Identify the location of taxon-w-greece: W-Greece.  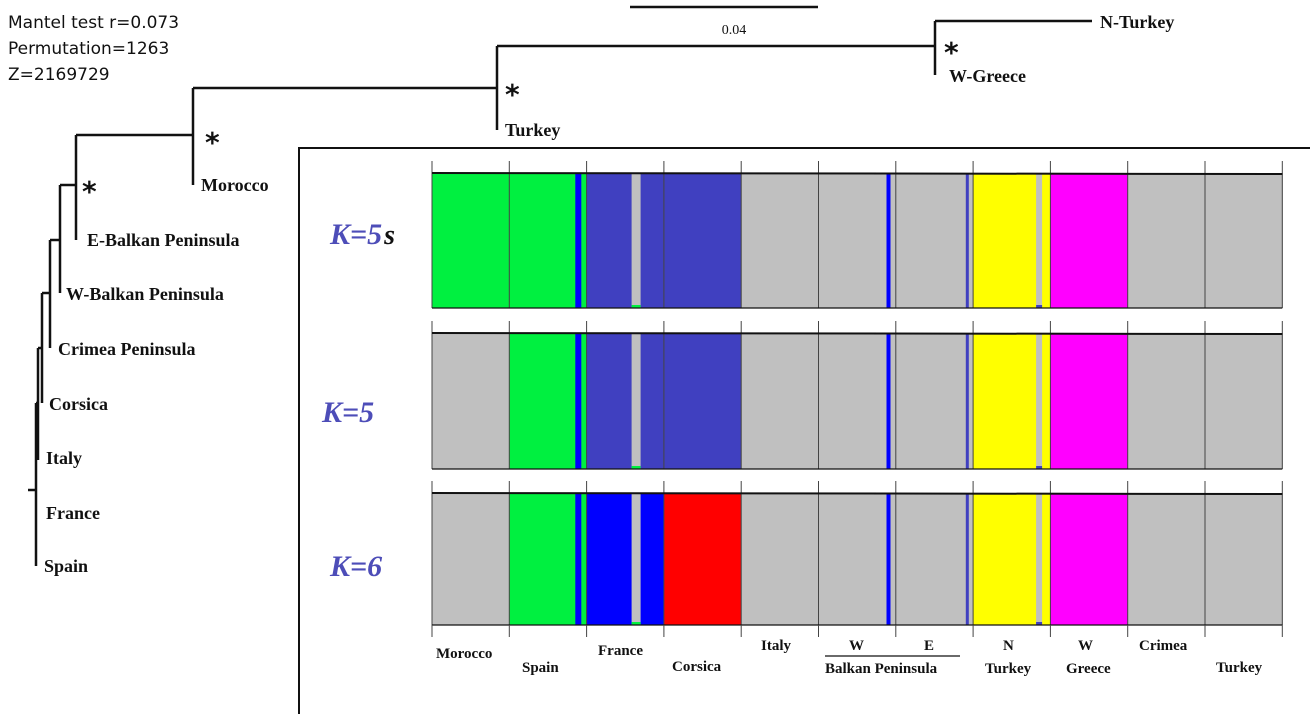
(987, 76).